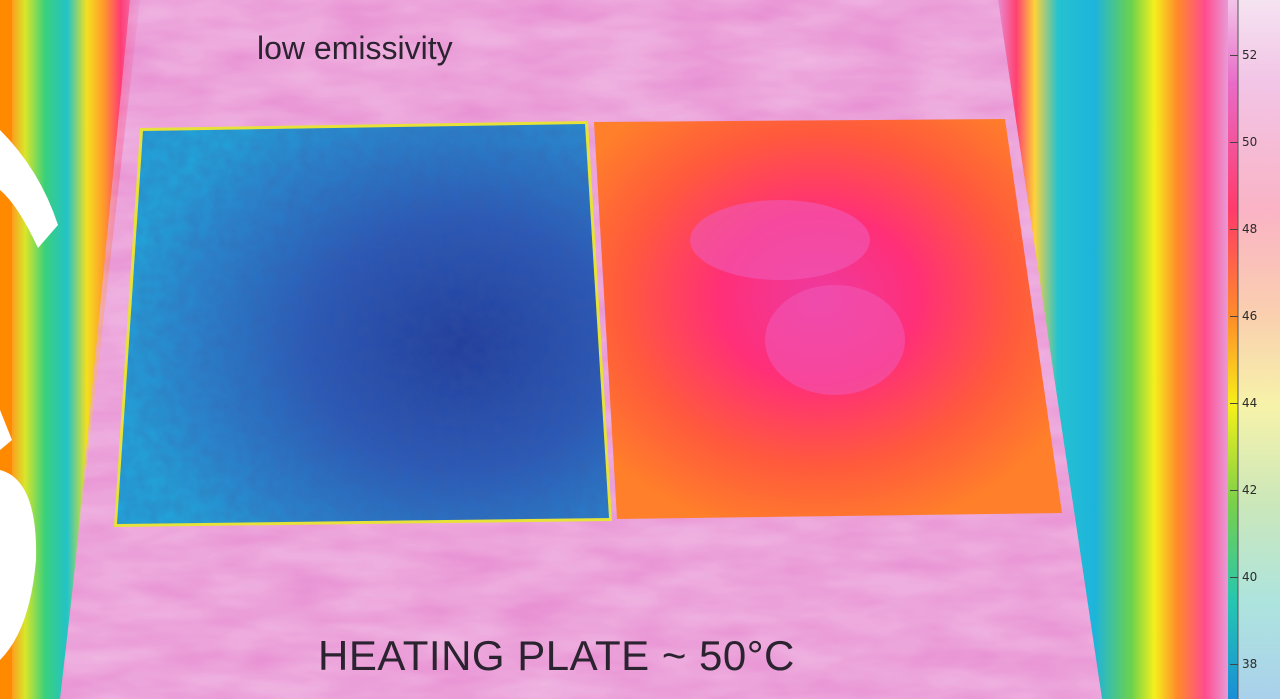  Describe the element at coordinates (1252, 349) in the screenshot. I see `temperature-scale: 52 50 48 46 44 42 40 38` at that location.